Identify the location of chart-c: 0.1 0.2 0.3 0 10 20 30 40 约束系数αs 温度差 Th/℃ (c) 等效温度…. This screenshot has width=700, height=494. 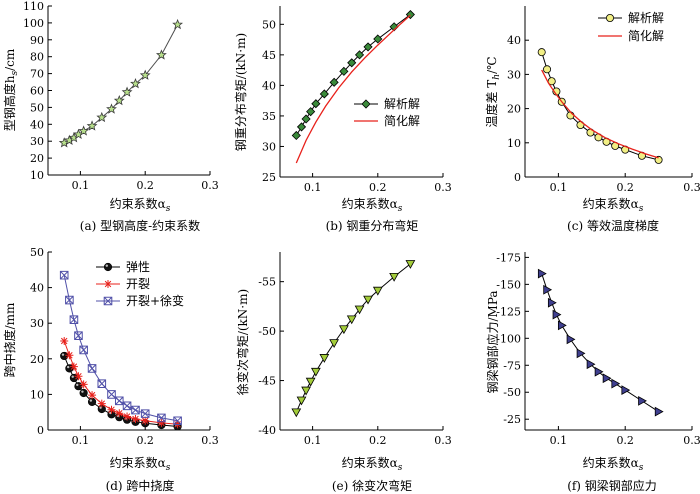
(592, 119).